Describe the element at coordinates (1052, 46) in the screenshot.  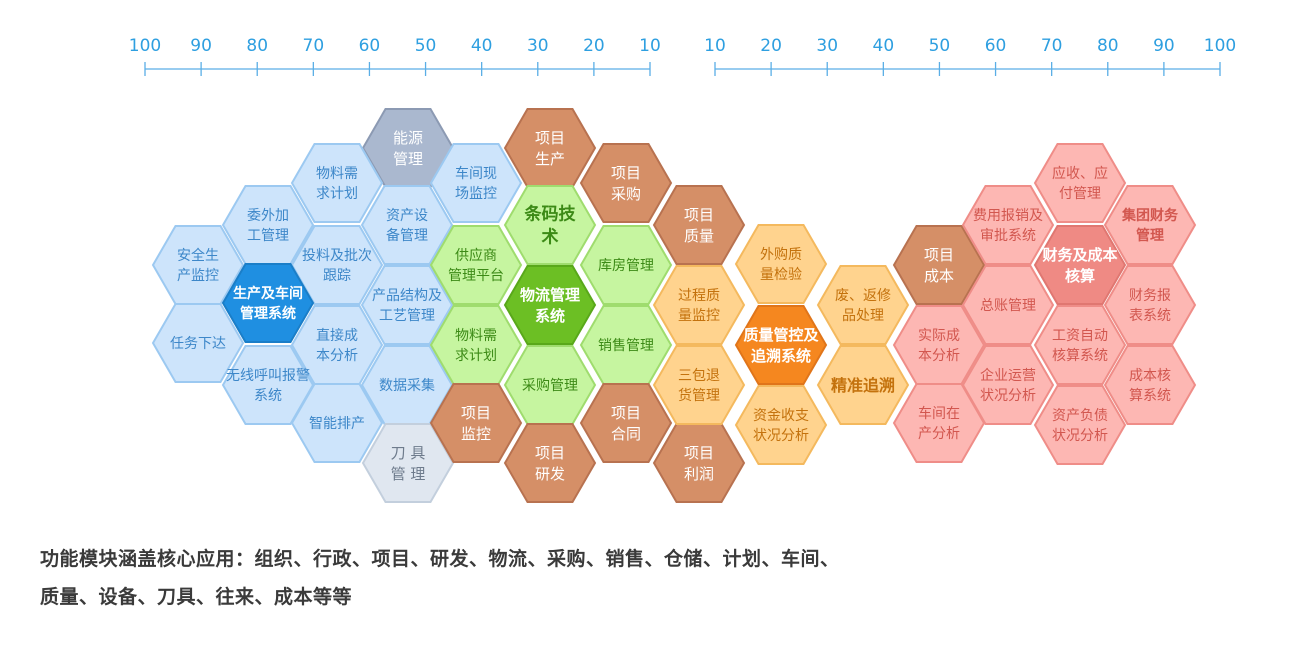
I see `tick-label: 70` at that location.